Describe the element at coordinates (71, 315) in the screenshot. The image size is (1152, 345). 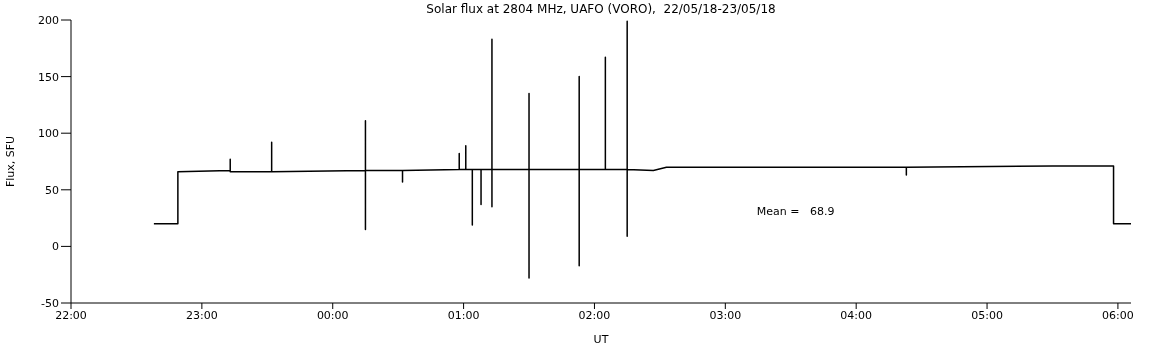
I see `x-tick-label: 22:00` at that location.